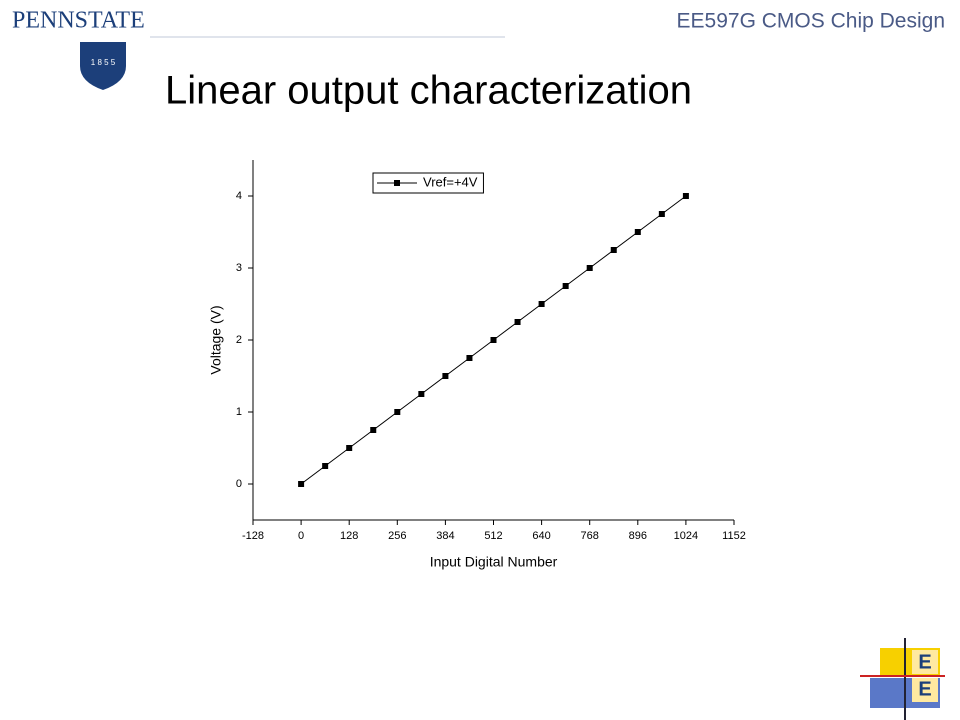 The image size is (960, 720). I want to click on x-tick-label: 768, so click(590, 536).